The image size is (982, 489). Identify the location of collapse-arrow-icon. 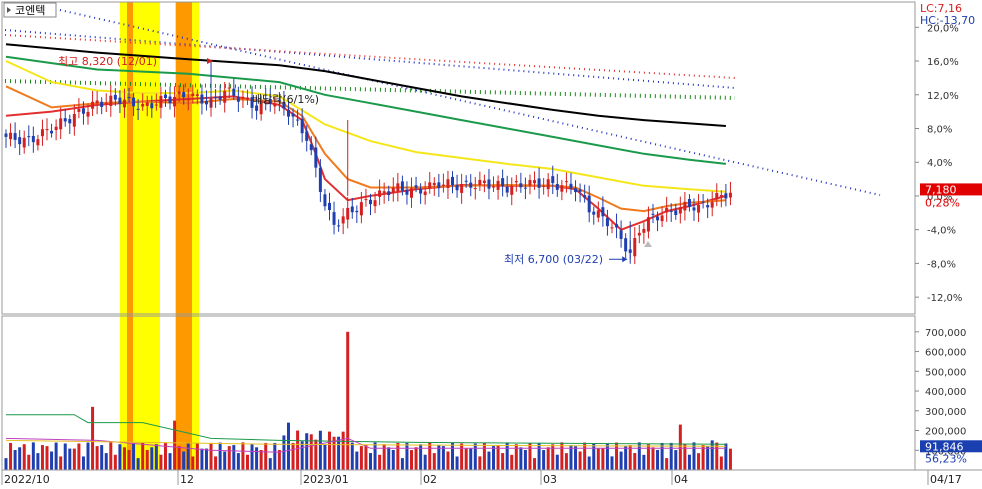
(9, 10).